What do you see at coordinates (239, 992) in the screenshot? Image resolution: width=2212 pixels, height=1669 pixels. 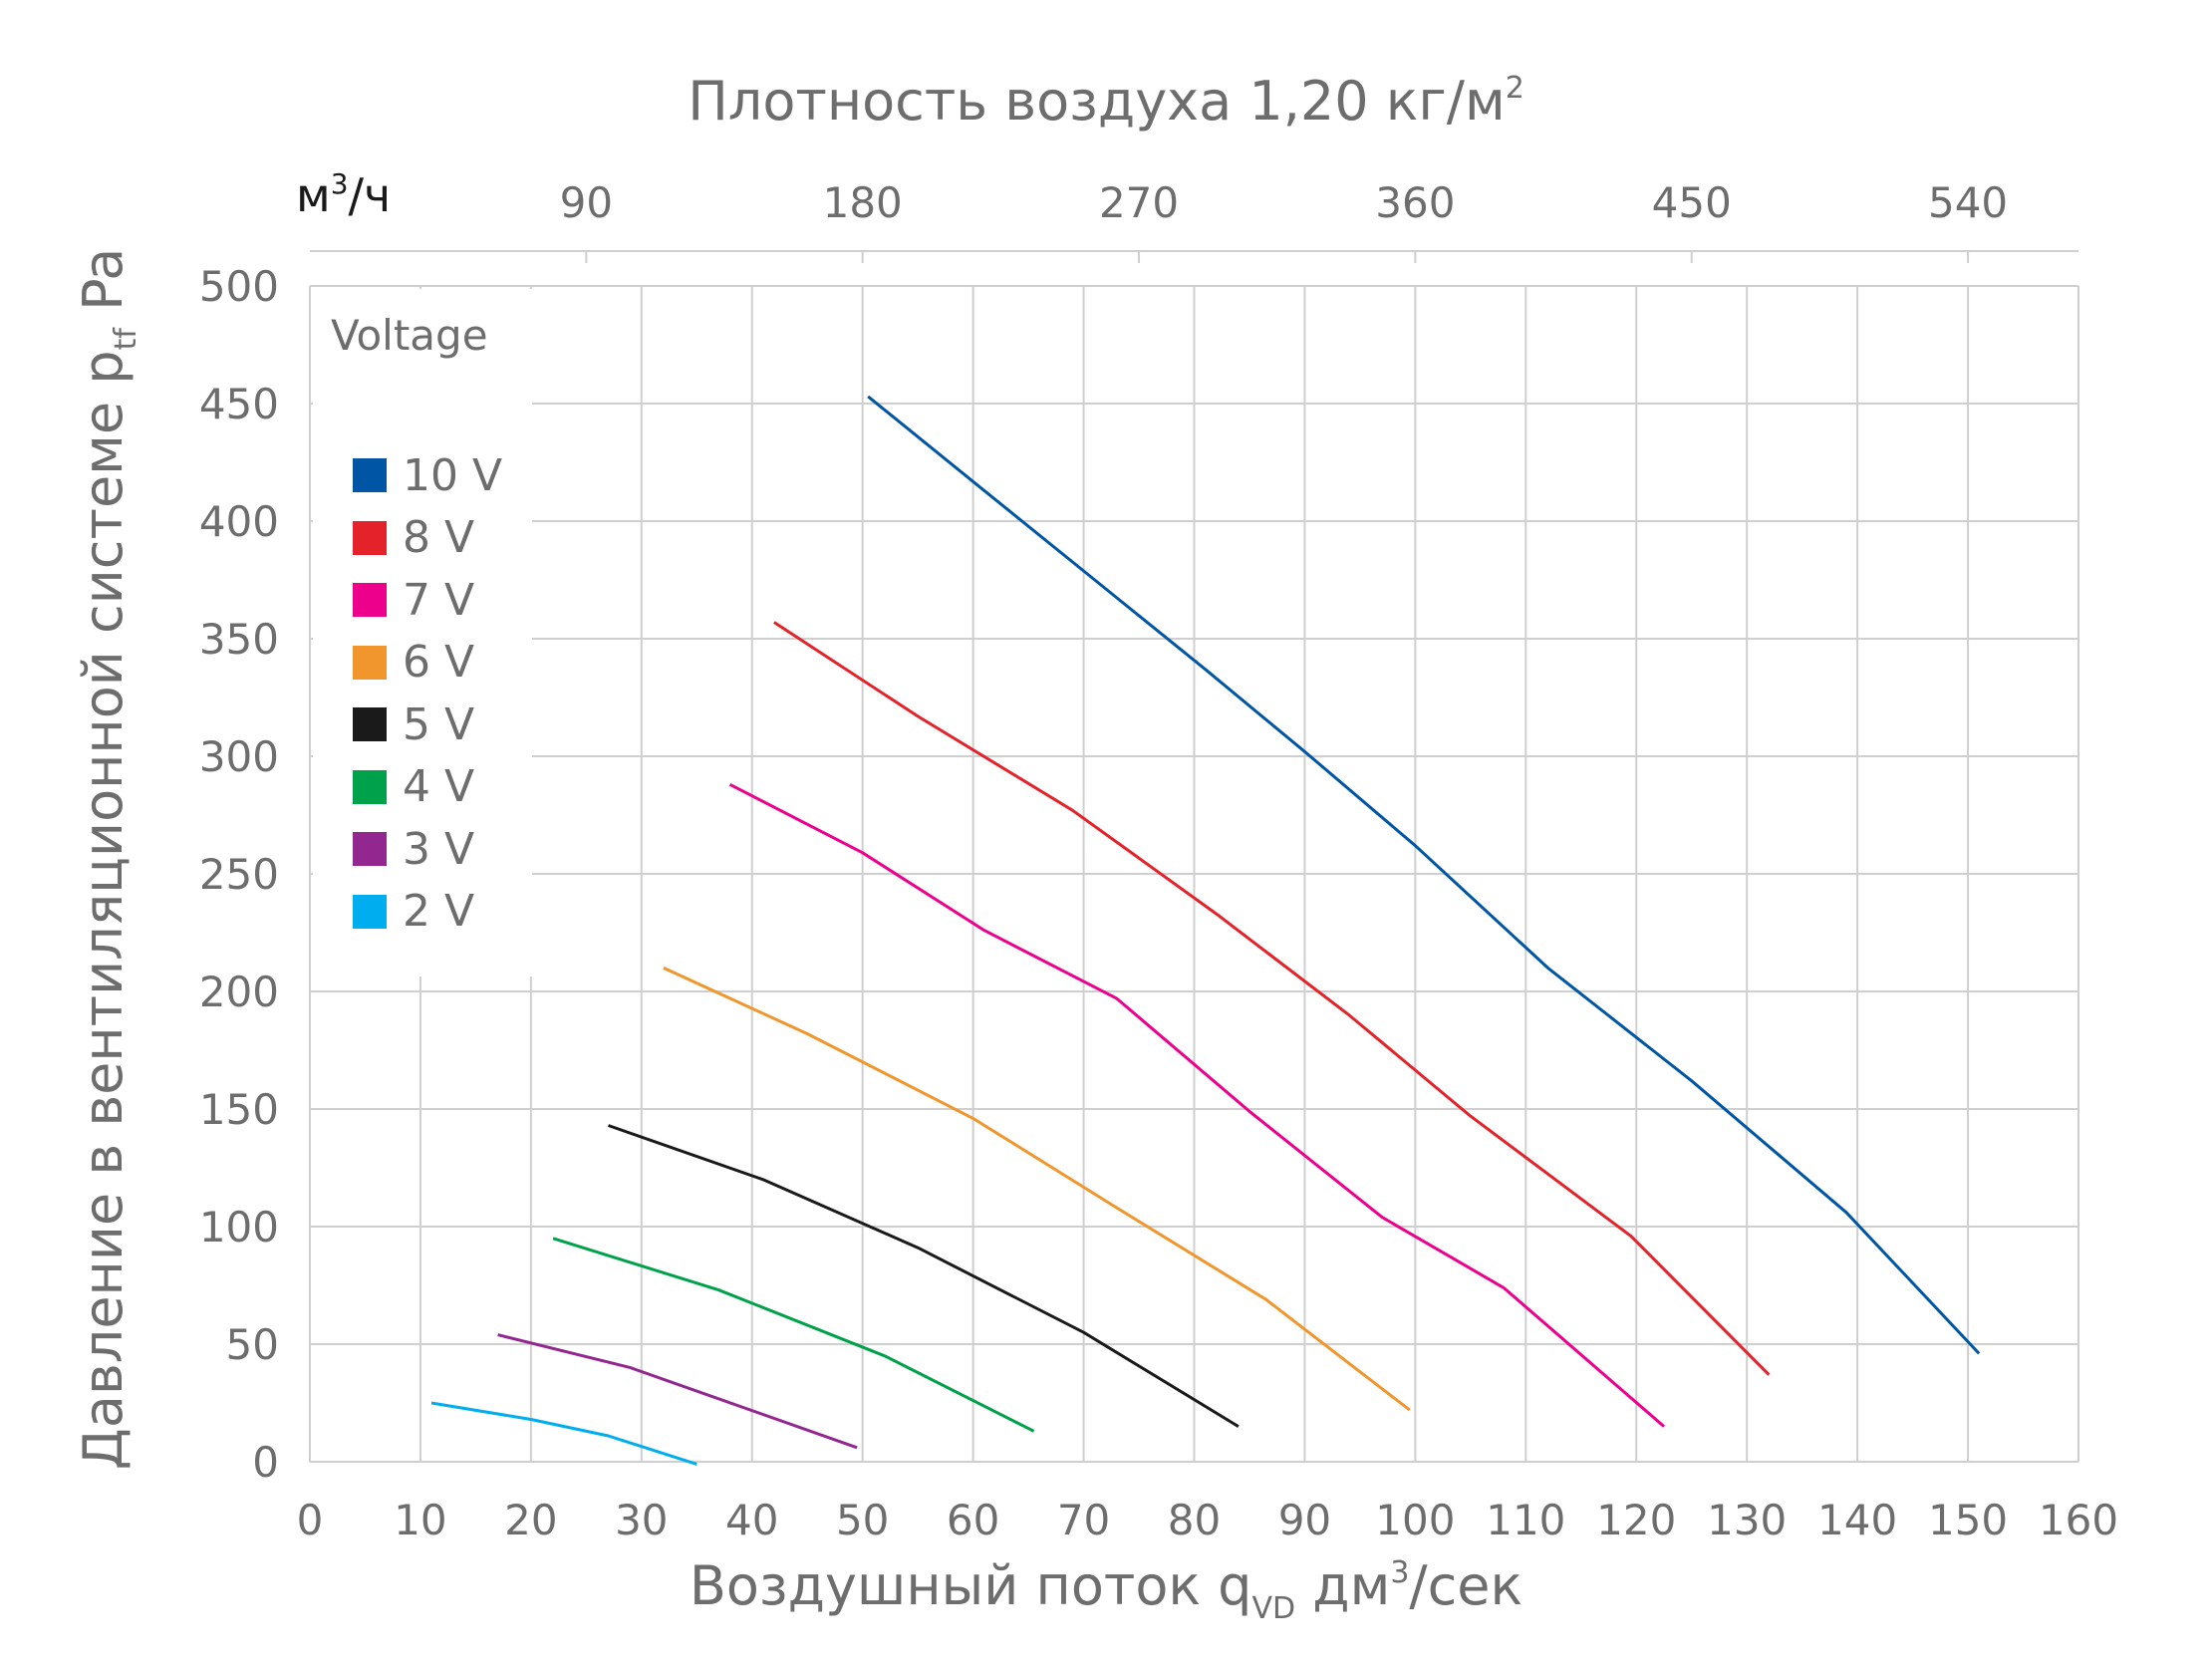 I see `y-tick-label: 200` at bounding box center [239, 992].